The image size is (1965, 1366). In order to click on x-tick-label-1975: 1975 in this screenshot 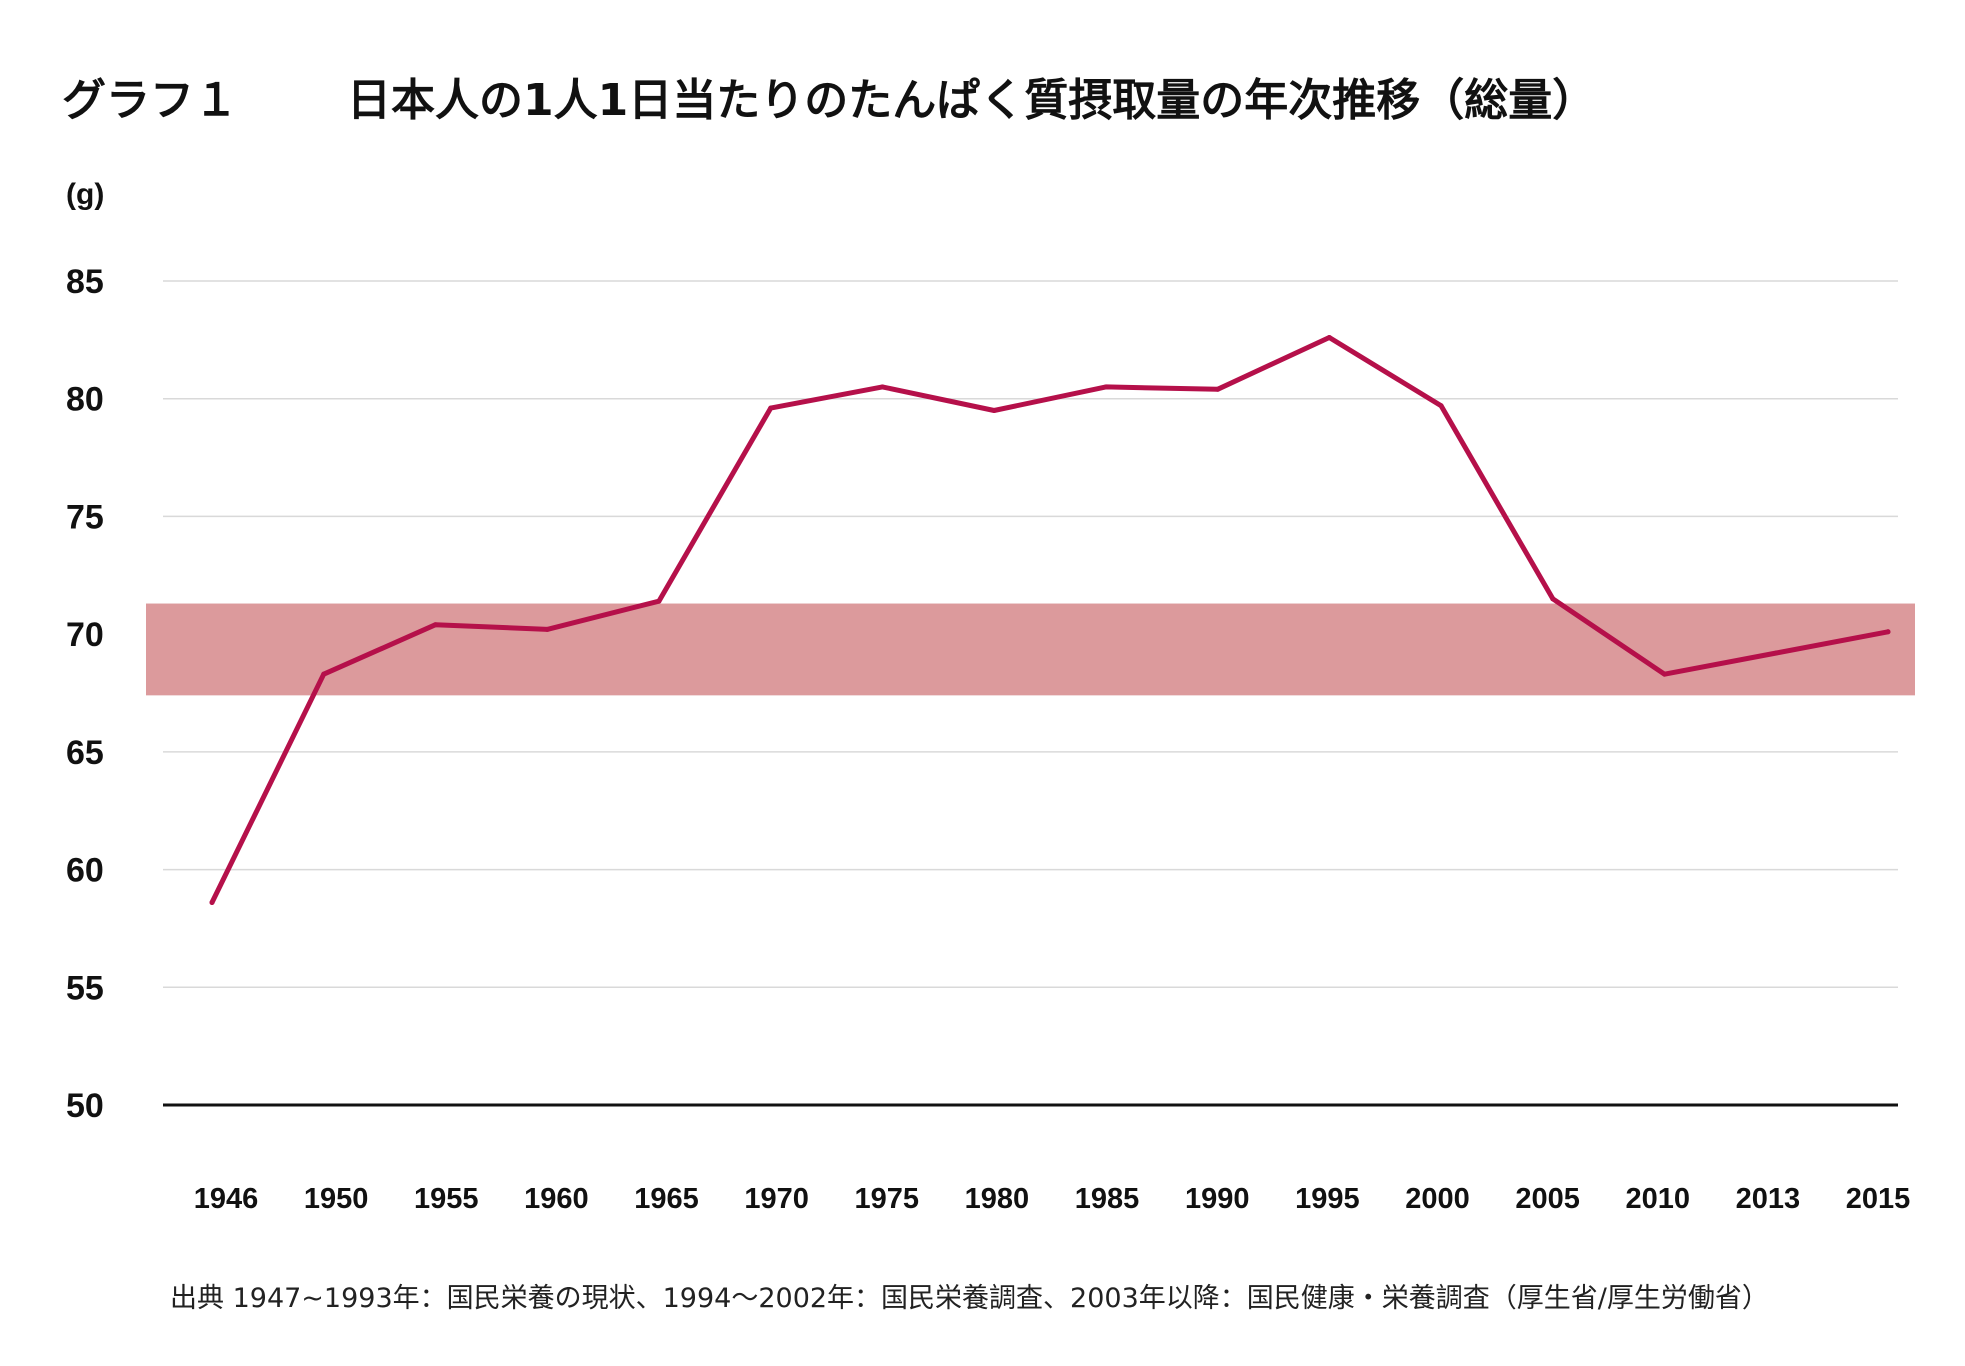, I will do `click(887, 1199)`.